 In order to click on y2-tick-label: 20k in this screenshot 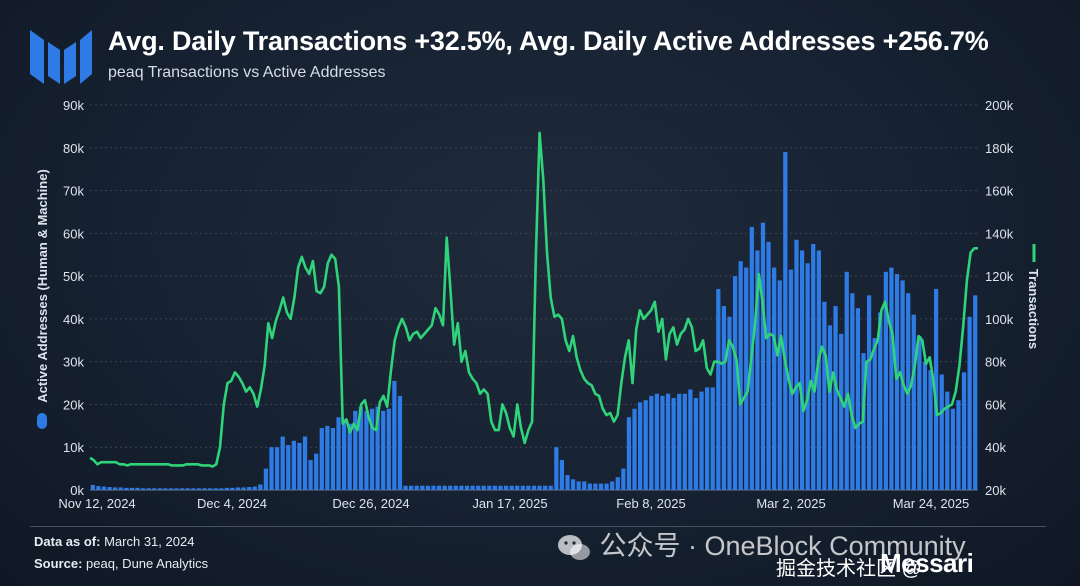, I will do `click(995, 490)`.